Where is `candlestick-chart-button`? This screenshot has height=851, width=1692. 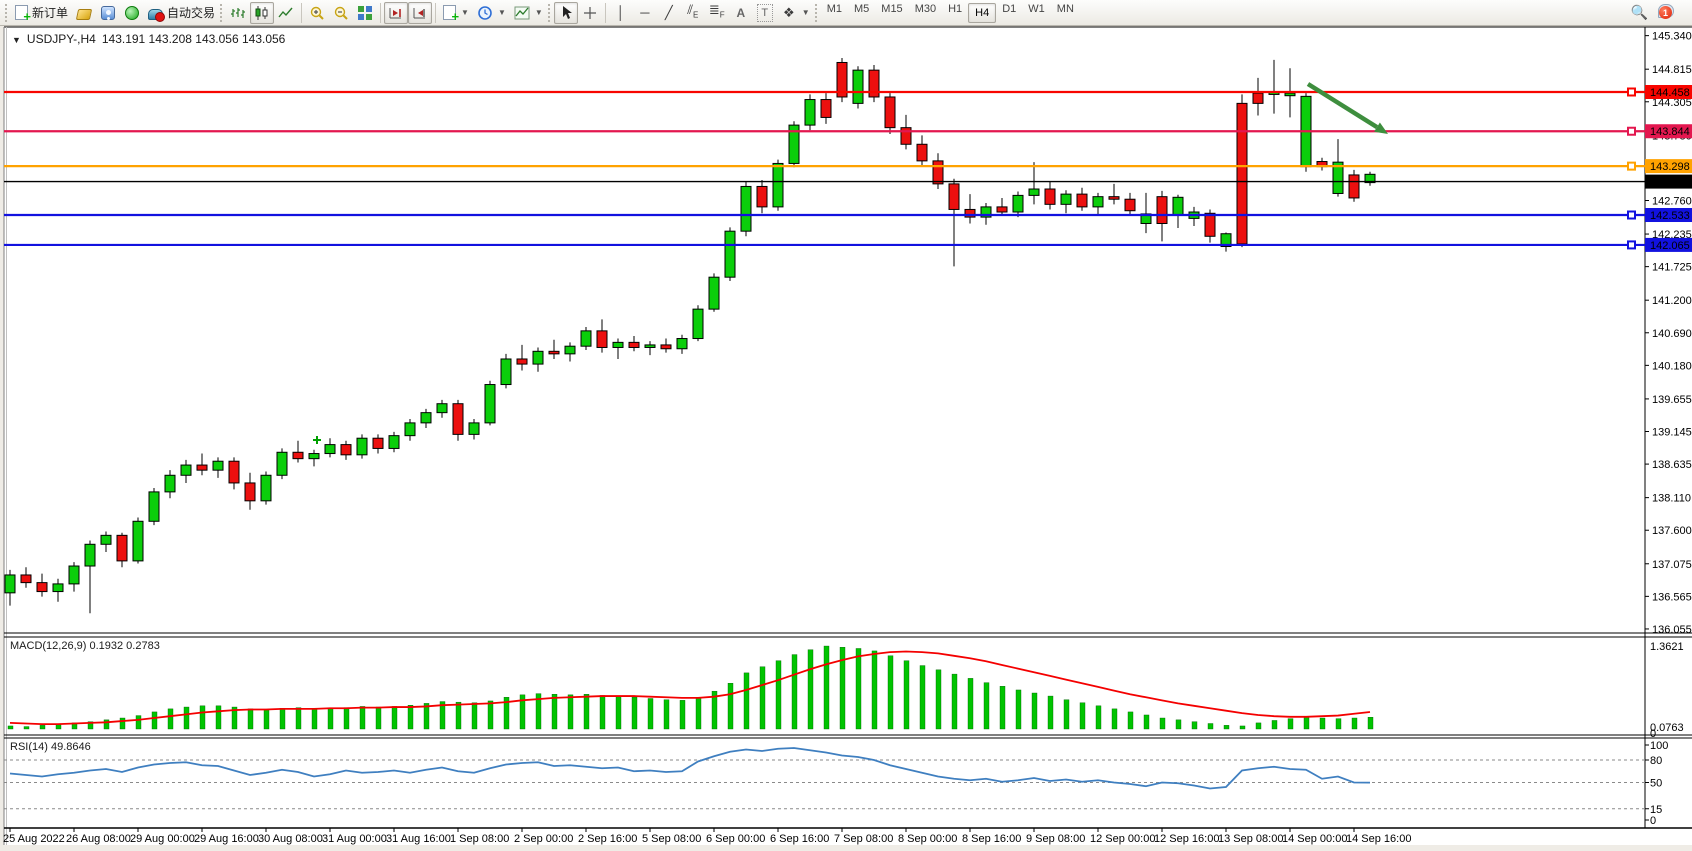
candlestick-chart-button is located at coordinates (262, 12).